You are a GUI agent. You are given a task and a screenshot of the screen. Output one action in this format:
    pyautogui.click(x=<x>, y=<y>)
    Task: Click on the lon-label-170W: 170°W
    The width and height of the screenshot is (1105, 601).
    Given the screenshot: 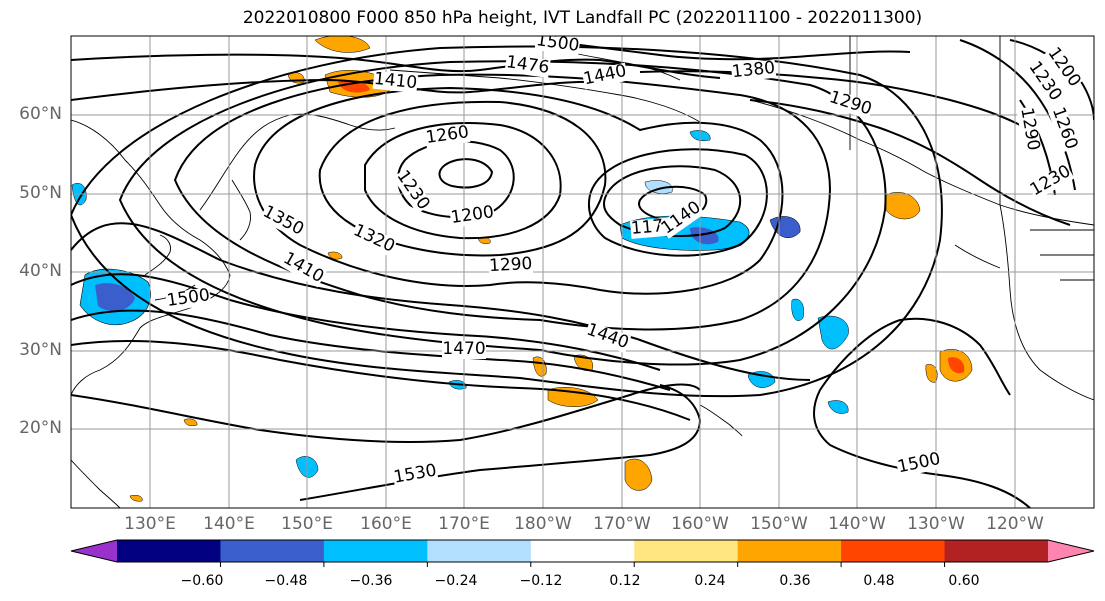 What is the action you would take?
    pyautogui.click(x=622, y=524)
    